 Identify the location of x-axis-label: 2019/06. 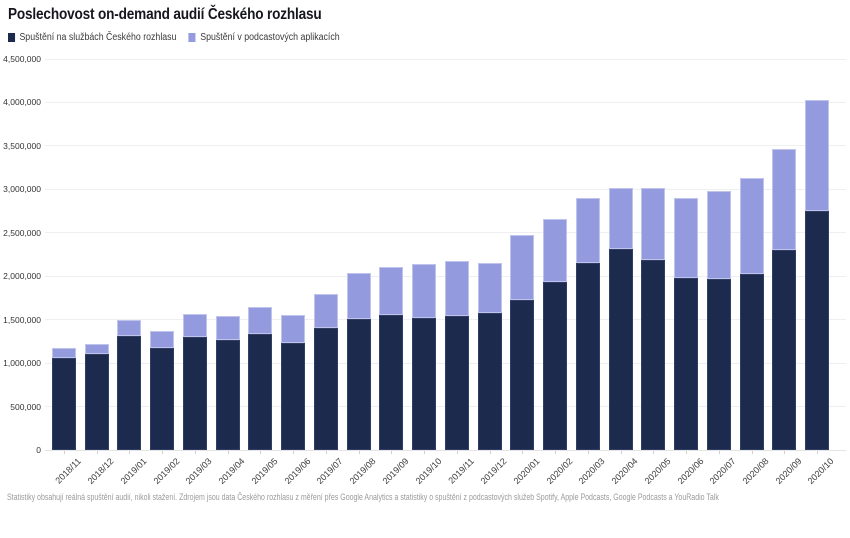
(297, 471).